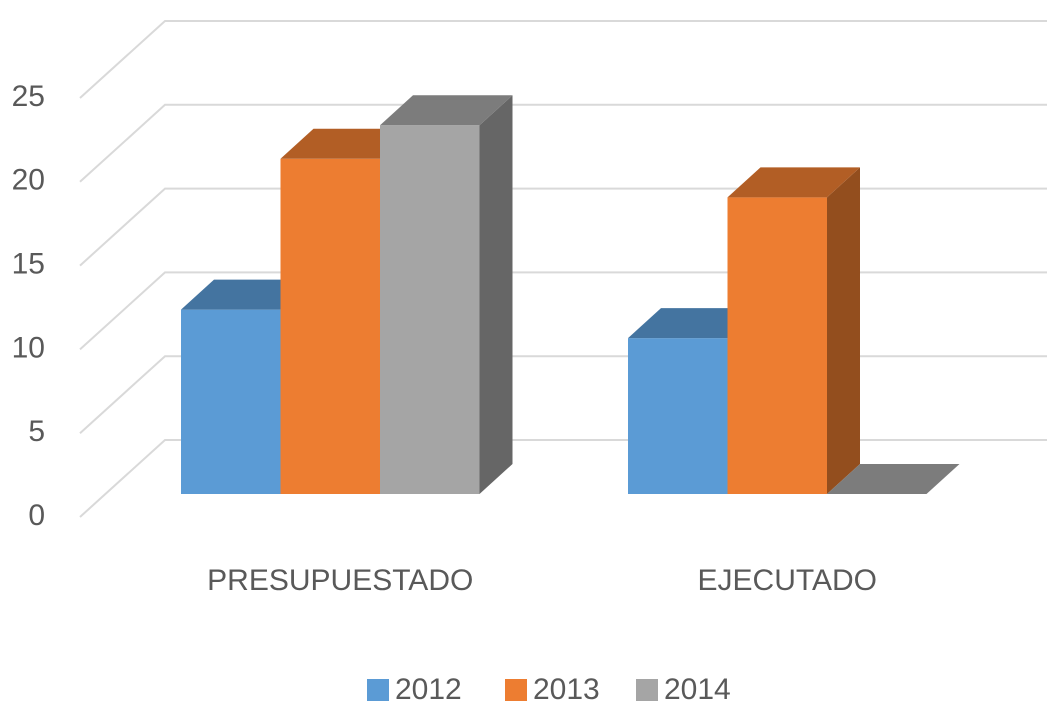 The width and height of the screenshot is (1047, 708). What do you see at coordinates (28, 96) in the screenshot?
I see `y-tick-label: 25` at bounding box center [28, 96].